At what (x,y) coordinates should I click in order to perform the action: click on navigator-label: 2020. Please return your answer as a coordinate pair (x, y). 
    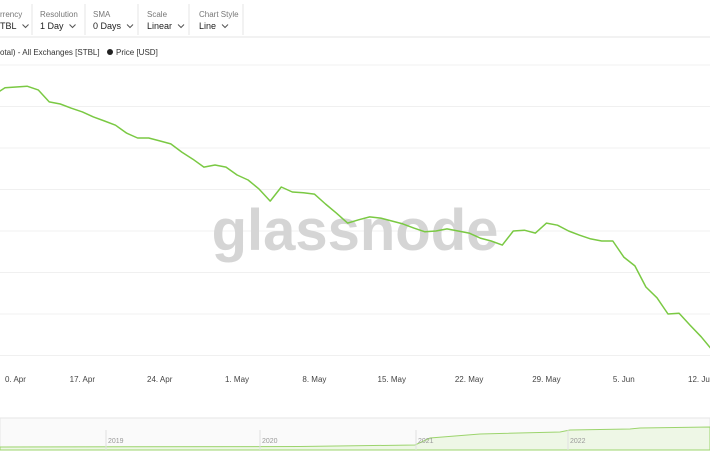
    Looking at the image, I should click on (270, 441).